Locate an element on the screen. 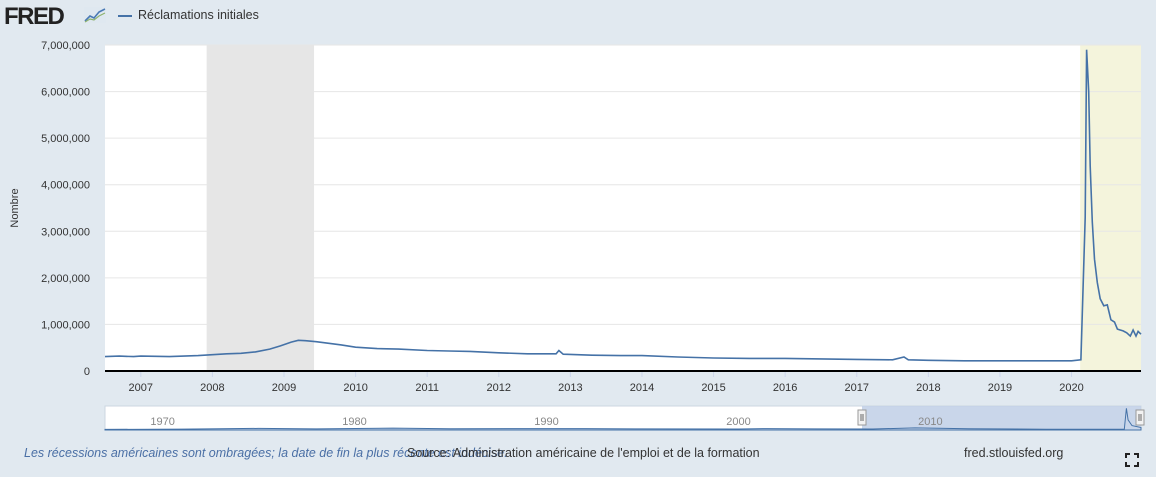 This screenshot has height=477, width=1156. navigator-tick-label: 1980 is located at coordinates (354, 422).